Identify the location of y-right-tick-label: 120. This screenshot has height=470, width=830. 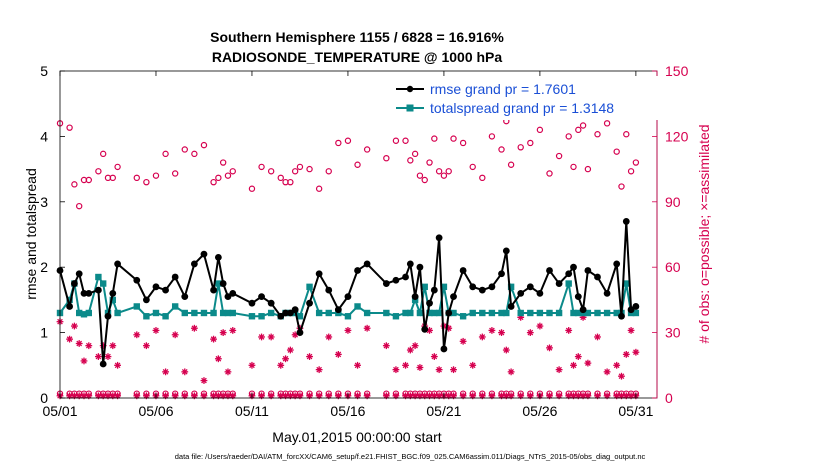
(677, 136).